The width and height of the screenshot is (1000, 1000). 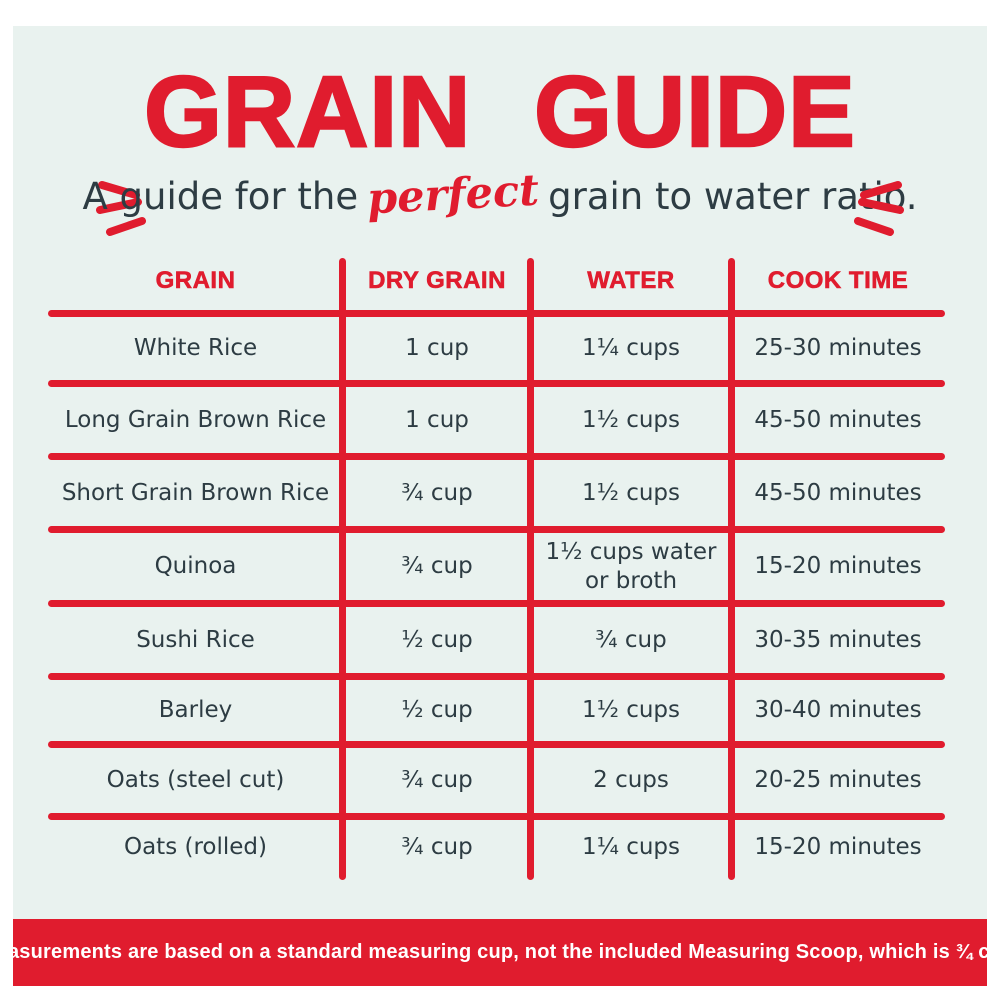 What do you see at coordinates (121, 208) in the screenshot?
I see `emphasis-rays-left-icon` at bounding box center [121, 208].